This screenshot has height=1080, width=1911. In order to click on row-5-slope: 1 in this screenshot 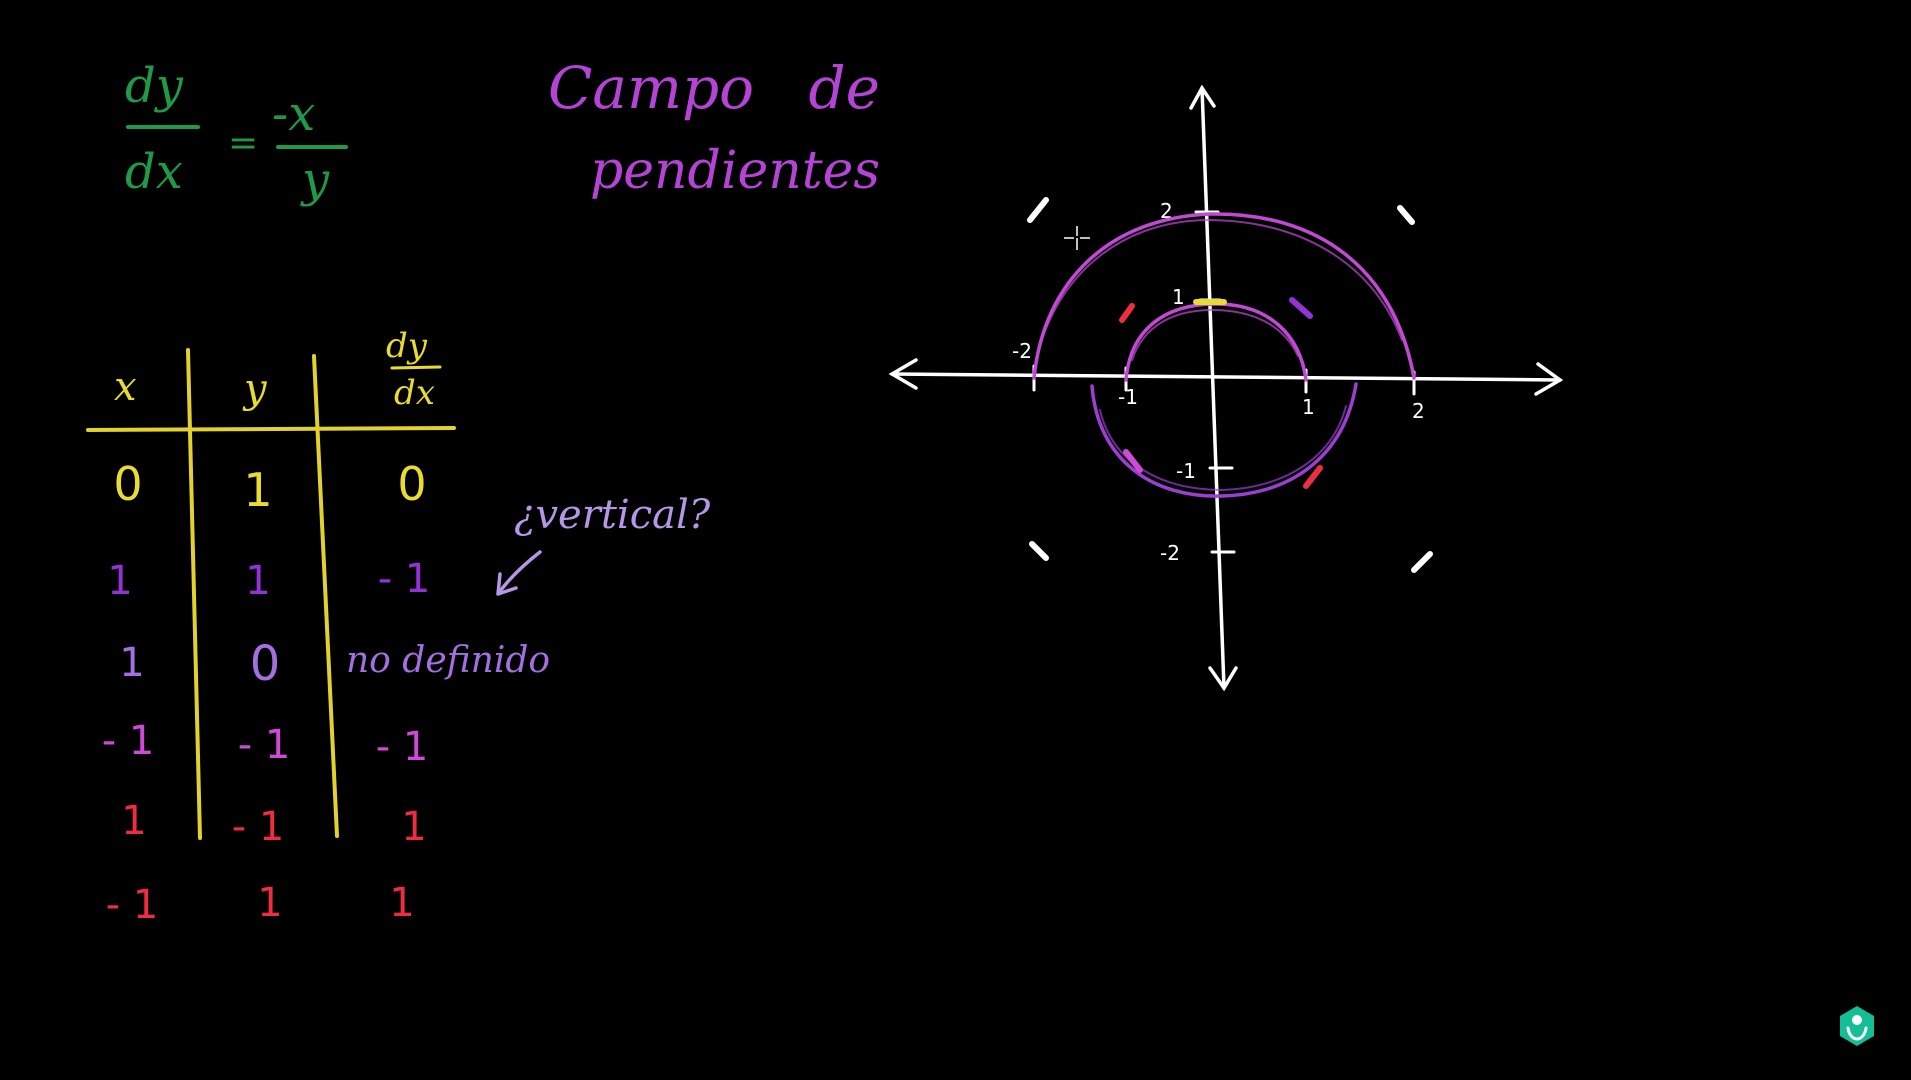, I will do `click(413, 827)`.